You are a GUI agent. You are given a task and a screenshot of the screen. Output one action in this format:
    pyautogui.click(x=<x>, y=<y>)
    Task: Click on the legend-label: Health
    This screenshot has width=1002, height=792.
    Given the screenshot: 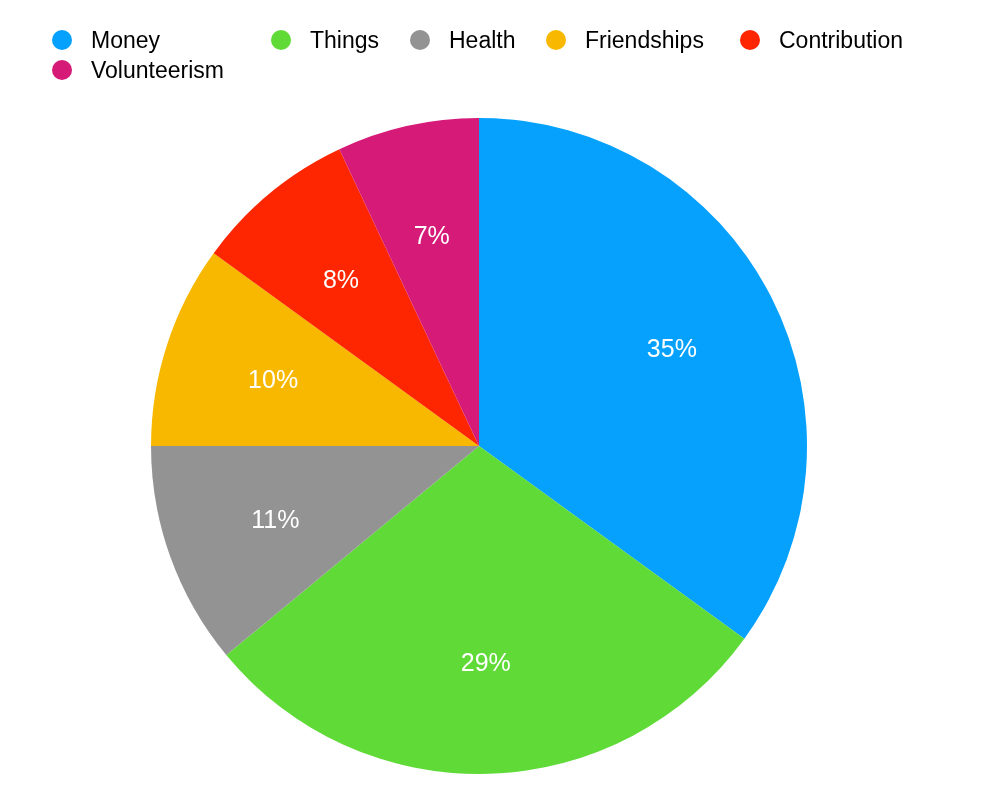 What is the action you would take?
    pyautogui.click(x=482, y=40)
    